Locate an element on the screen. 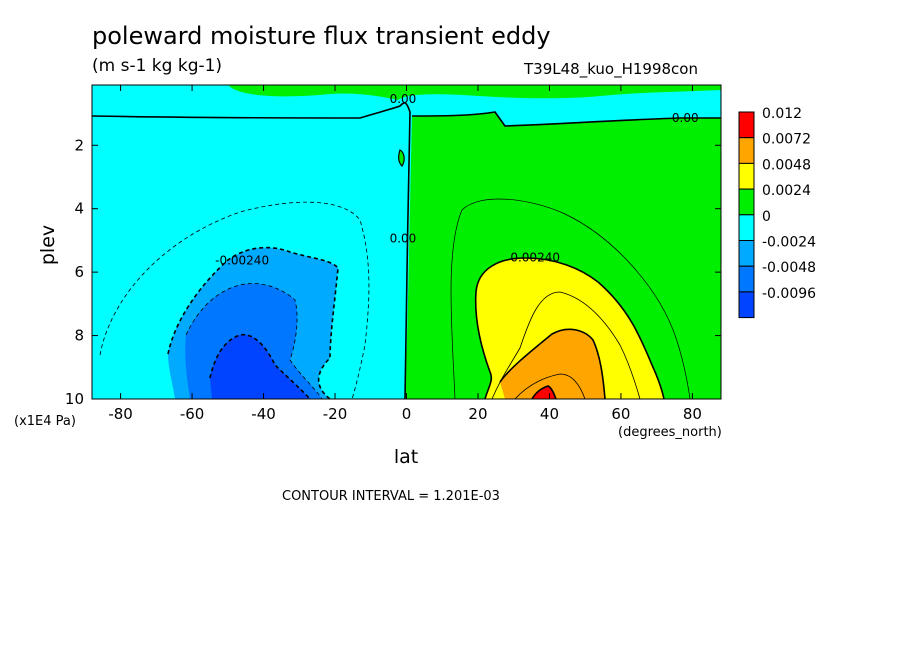 The image size is (904, 654). region-orange is located at coordinates (552, 364).